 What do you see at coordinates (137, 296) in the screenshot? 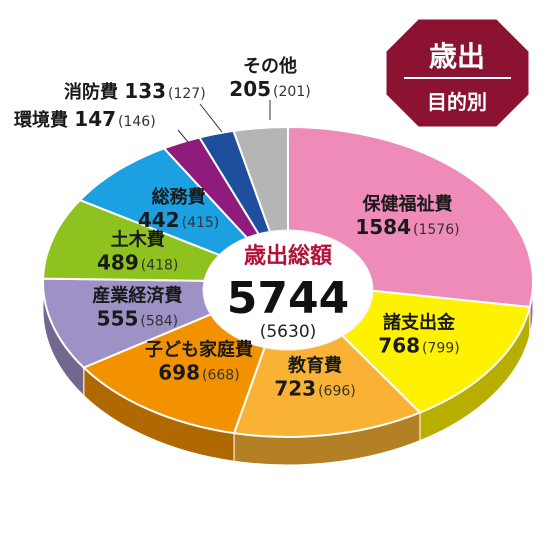
I see `slice-name: 産業経済費` at bounding box center [137, 296].